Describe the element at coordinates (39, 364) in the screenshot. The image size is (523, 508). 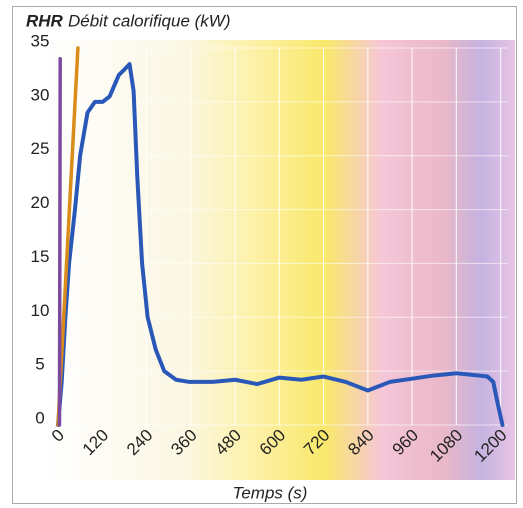
I see `y-tick-label: 5` at that location.